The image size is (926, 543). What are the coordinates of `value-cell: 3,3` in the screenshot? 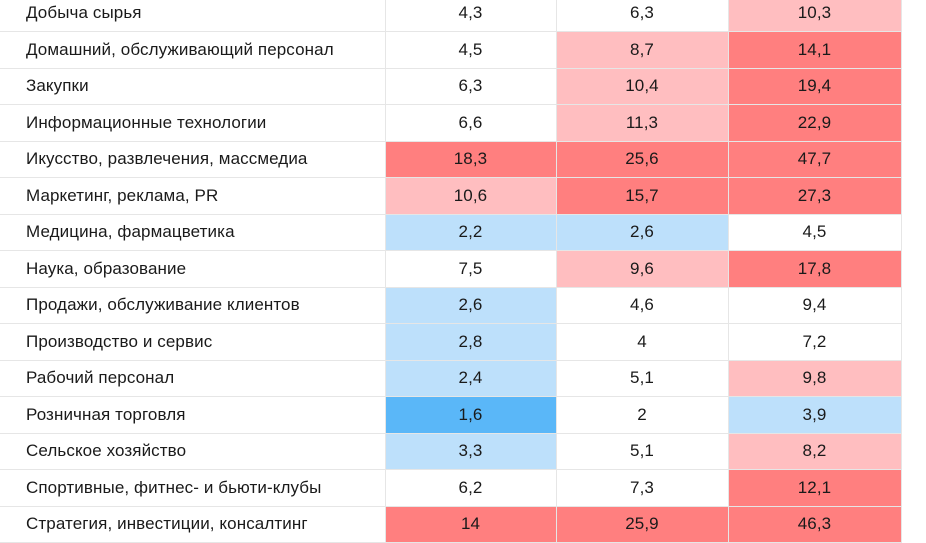 It's located at (470, 451).